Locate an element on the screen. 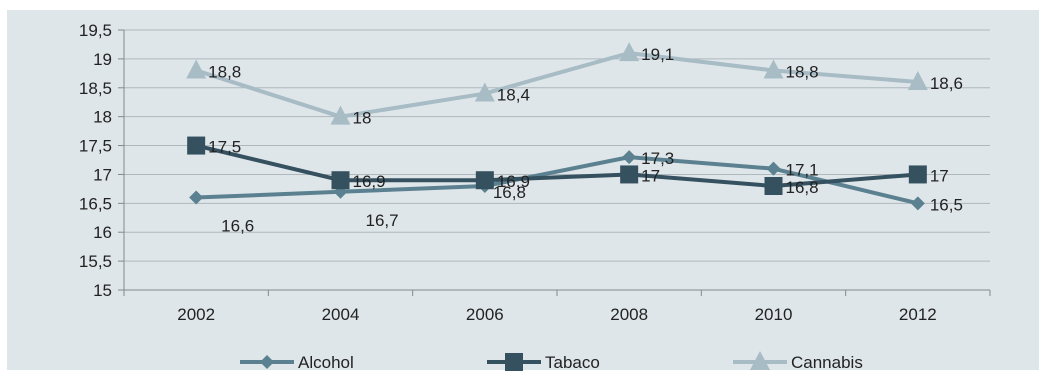 The image size is (1048, 374). y-axis-ticks: 15 15,5 16 16,5 17 17,5 18 18,5 19 19,5 is located at coordinates (95, 160).